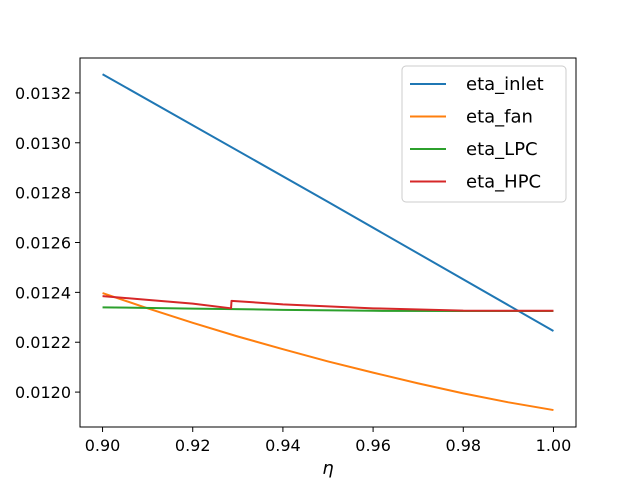 The width and height of the screenshot is (640, 480). I want to click on x-tick-label: 0.98, so click(463, 445).